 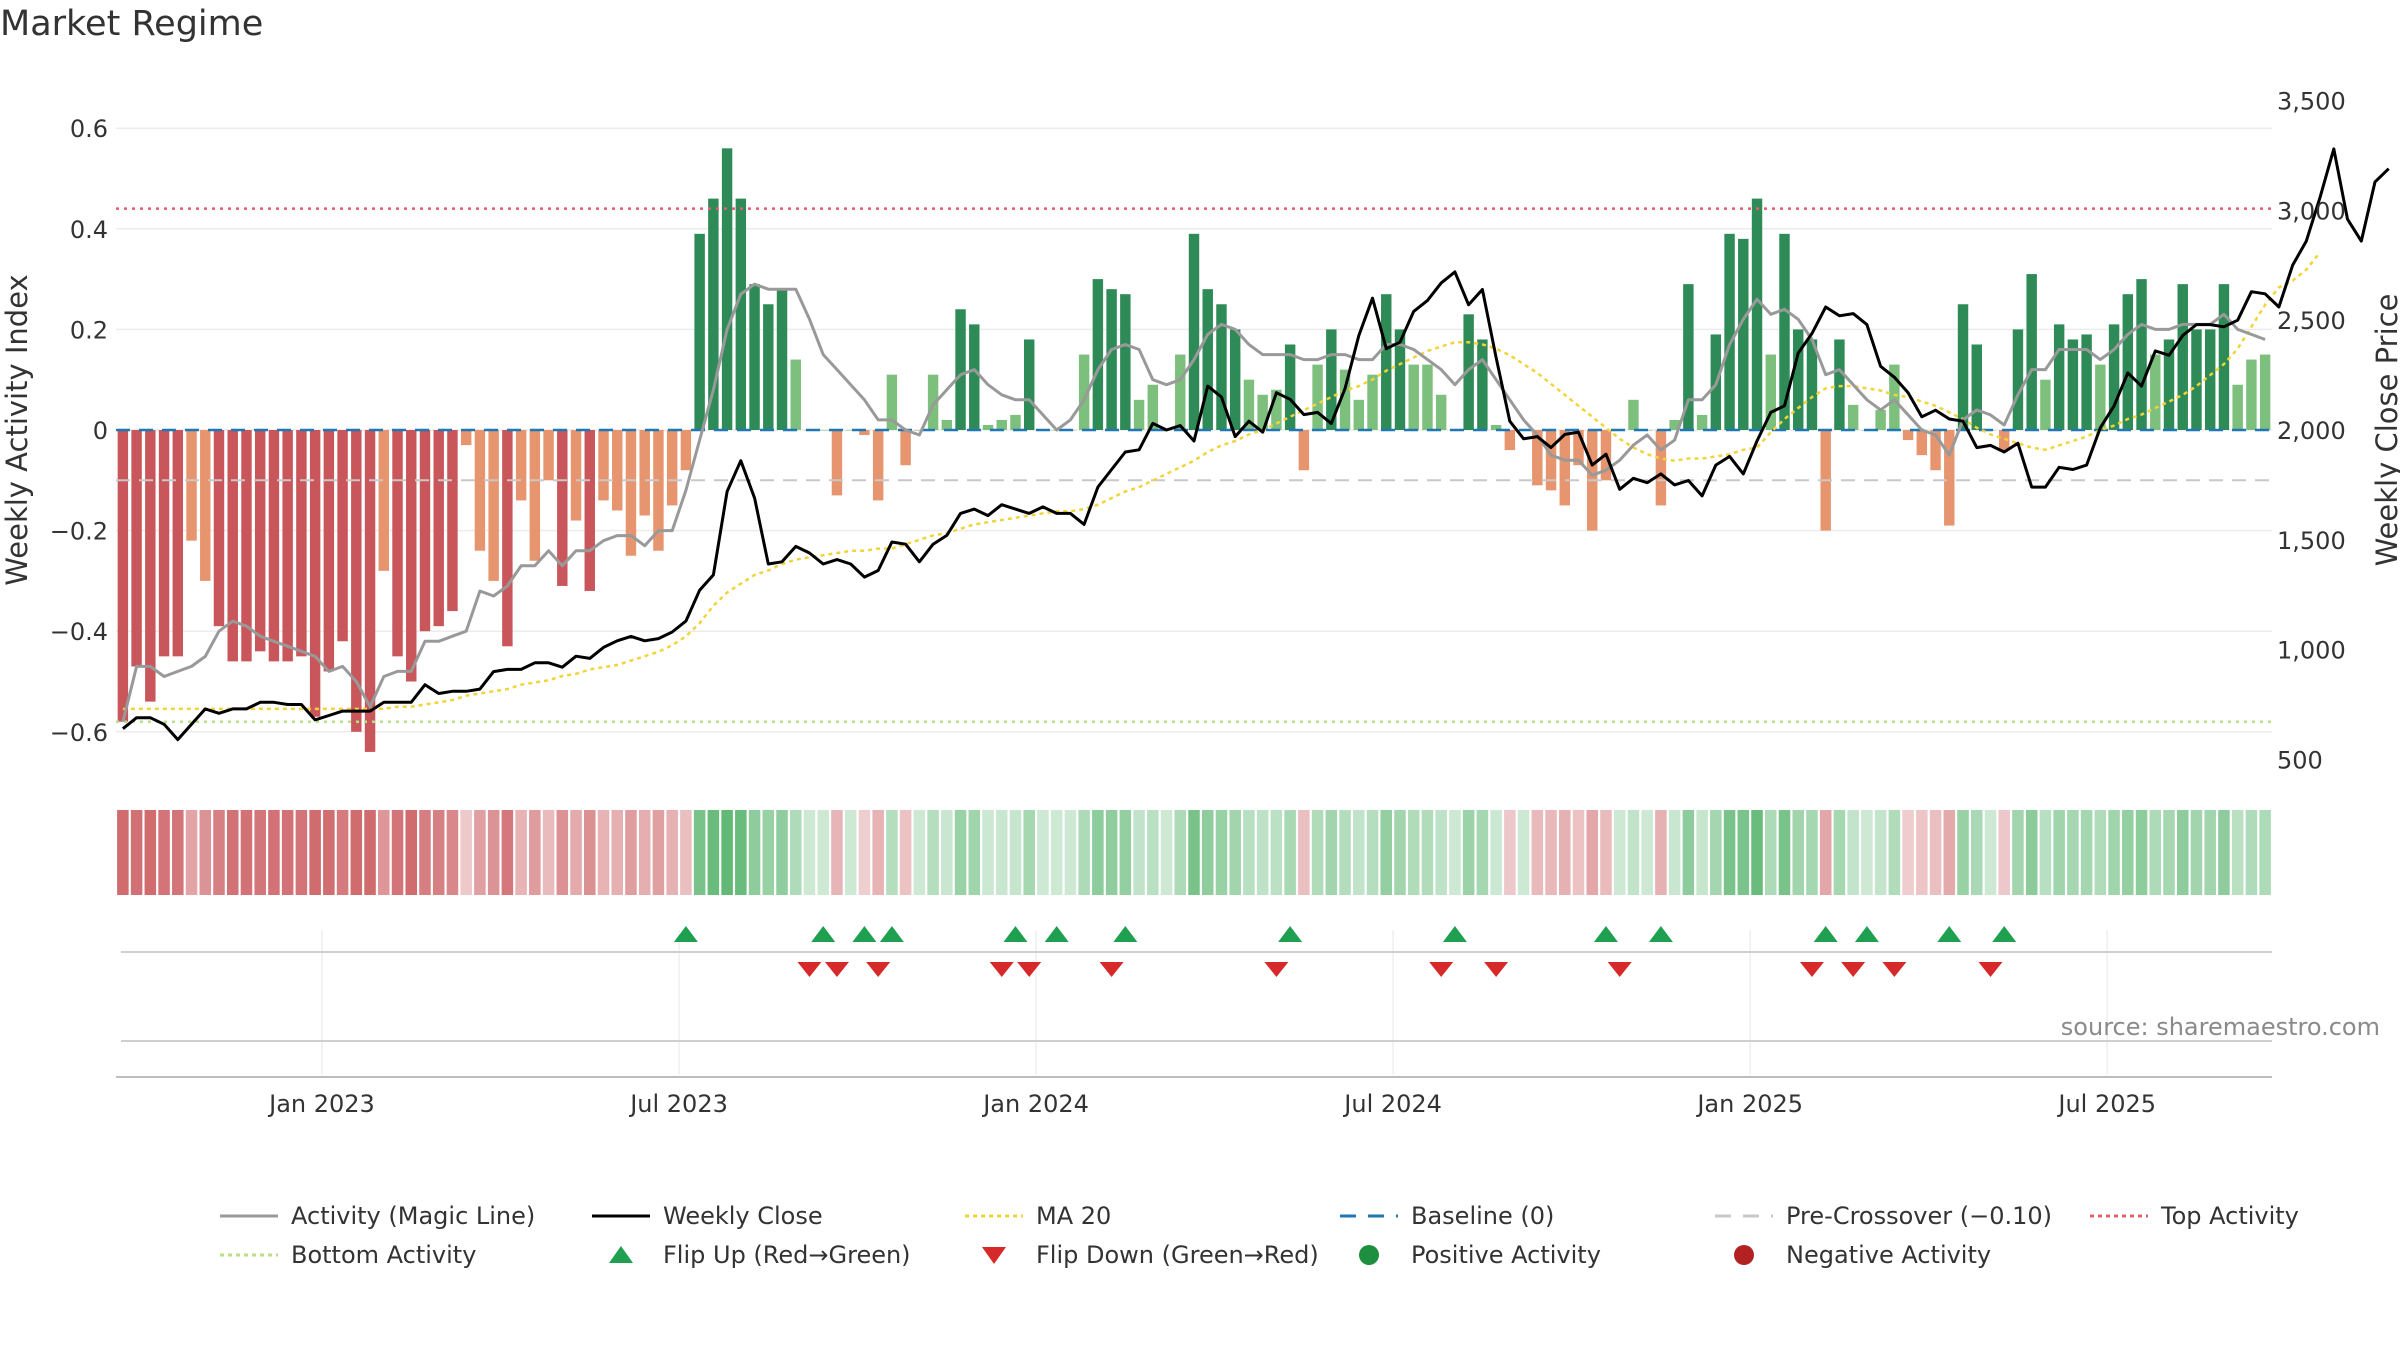 What do you see at coordinates (2311, 211) in the screenshot?
I see `y-right-tick-label: 3,000` at bounding box center [2311, 211].